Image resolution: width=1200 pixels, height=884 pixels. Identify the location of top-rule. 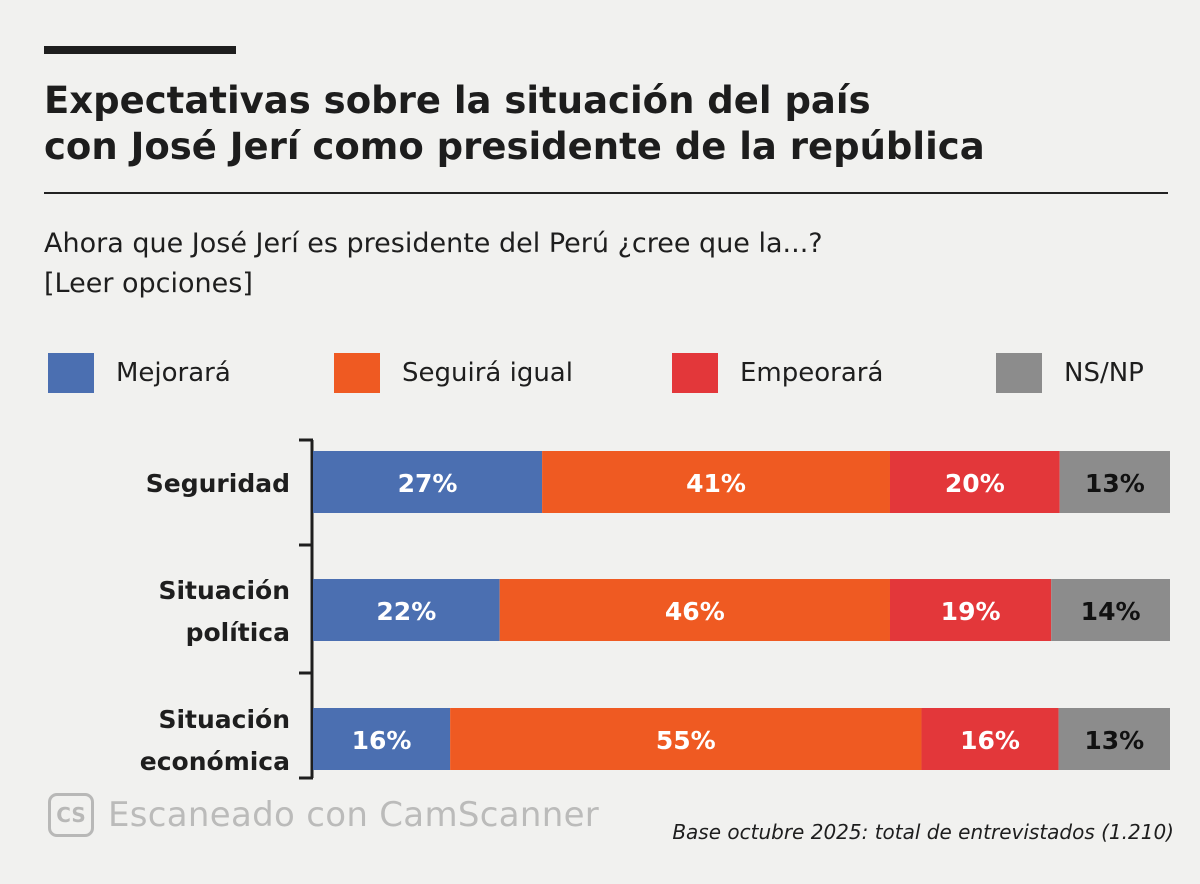
(140, 50).